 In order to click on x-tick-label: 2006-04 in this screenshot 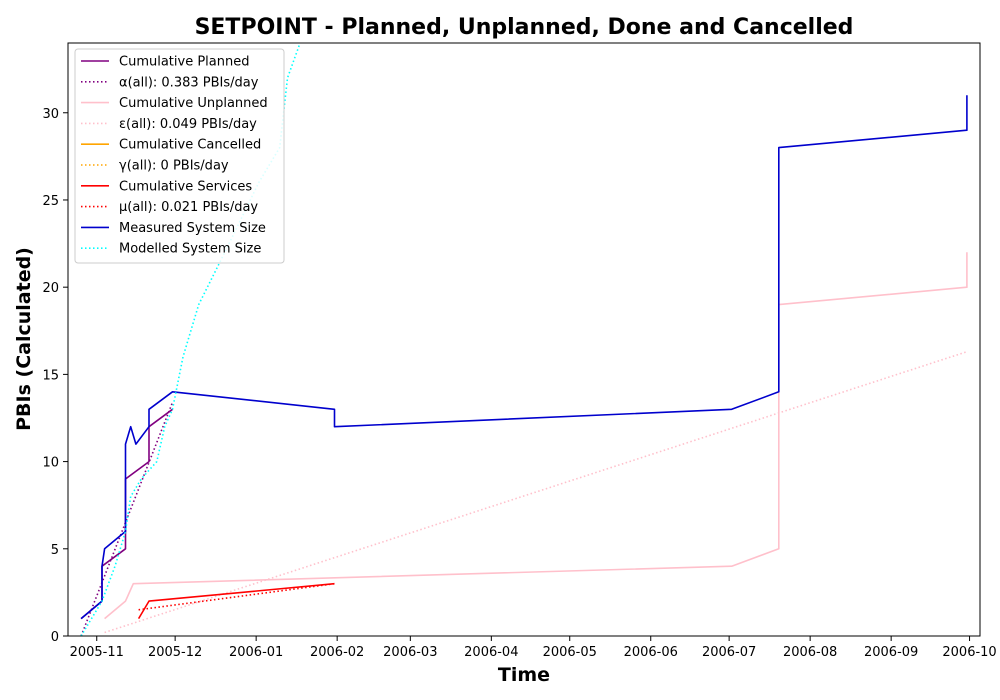, I will do `click(491, 652)`.